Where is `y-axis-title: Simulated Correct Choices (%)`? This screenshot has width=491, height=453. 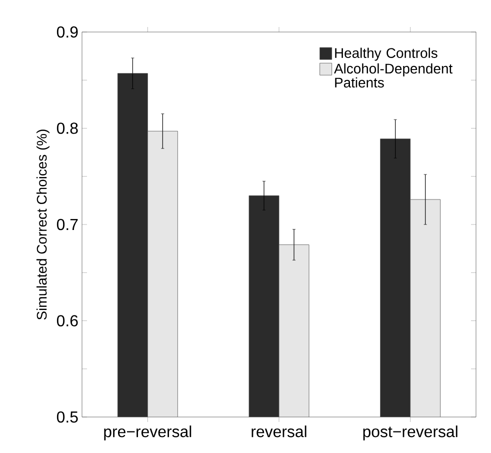
y-axis-title: Simulated Correct Choices (%) is located at coordinates (43, 225).